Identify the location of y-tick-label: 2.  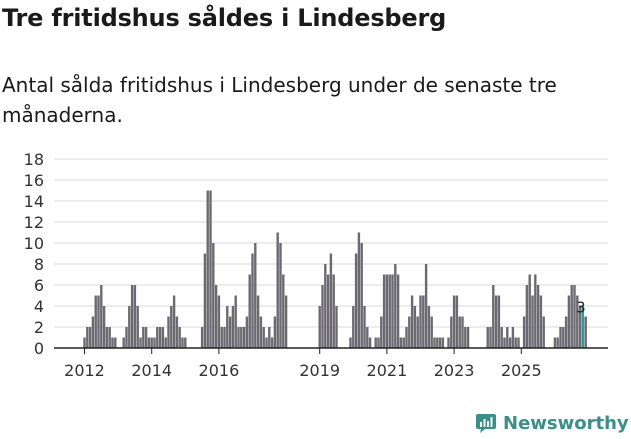
(39, 327).